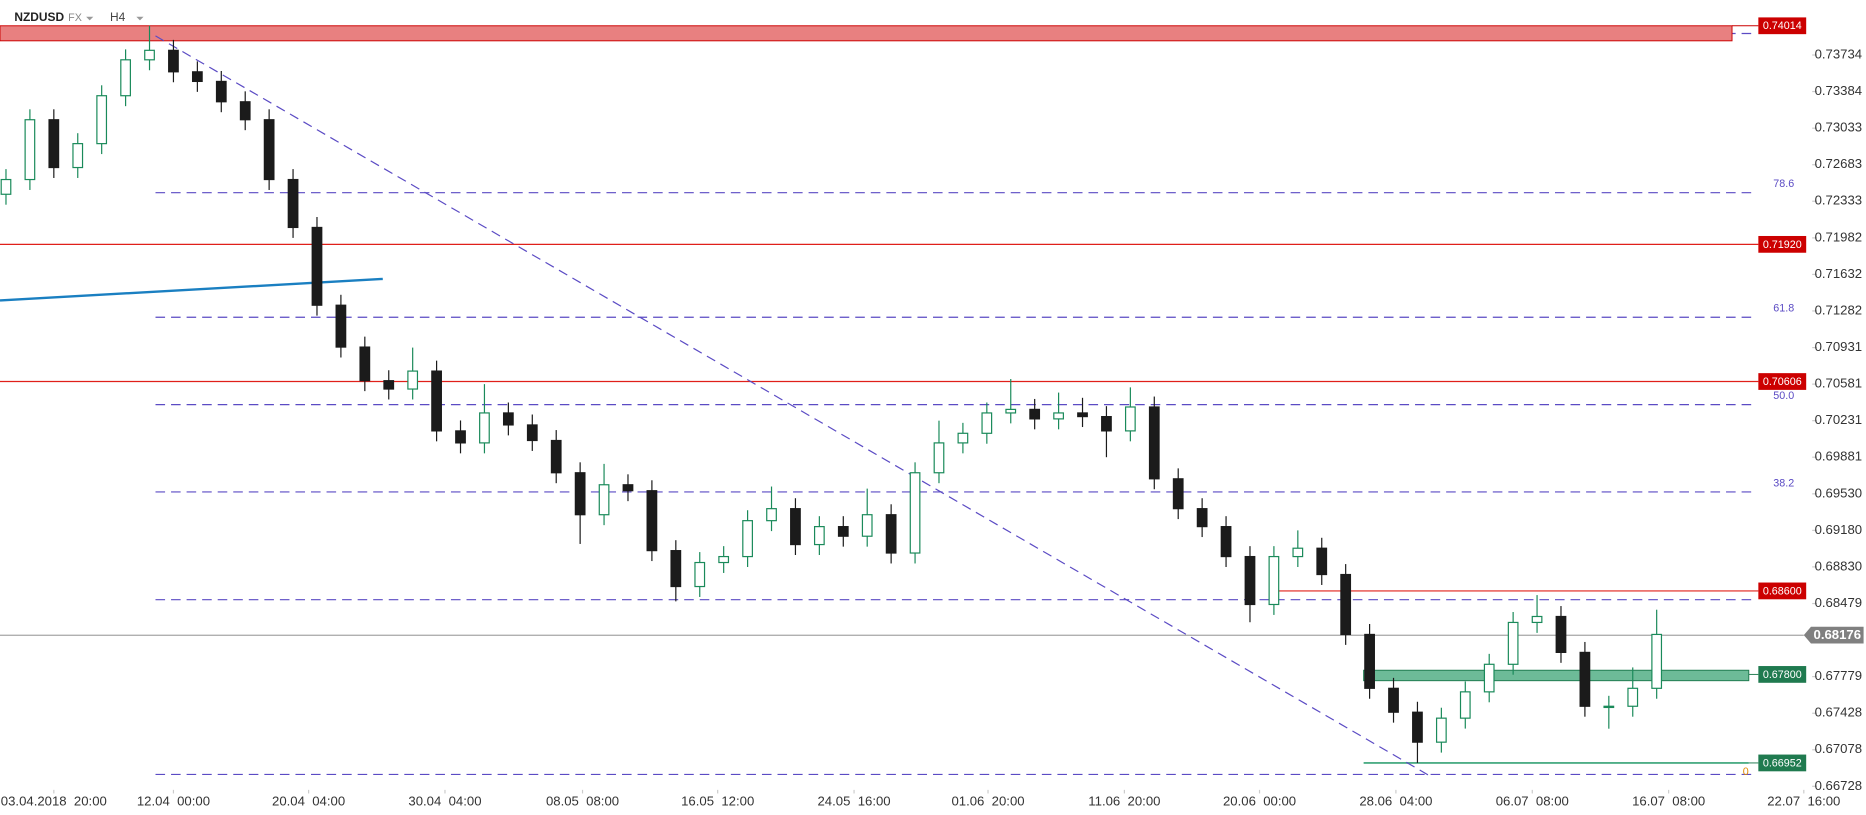 Image resolution: width=1866 pixels, height=815 pixels. Describe the element at coordinates (1833, 635) in the screenshot. I see `last-price-box` at that location.